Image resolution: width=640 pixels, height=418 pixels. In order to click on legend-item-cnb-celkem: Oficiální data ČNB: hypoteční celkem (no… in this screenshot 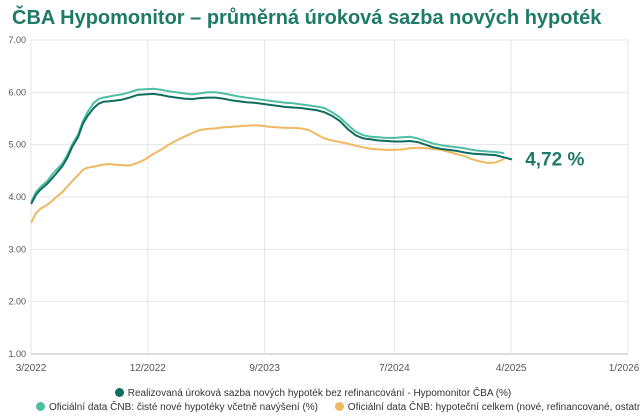, I will do `click(487, 407)`.